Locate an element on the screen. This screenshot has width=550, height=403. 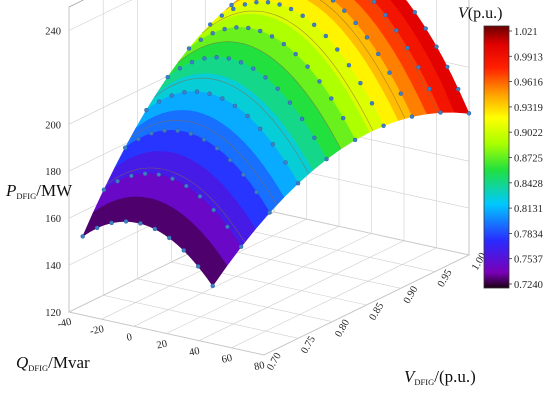
colorbar-tick-label: 0.7537 is located at coordinates (528, 260).